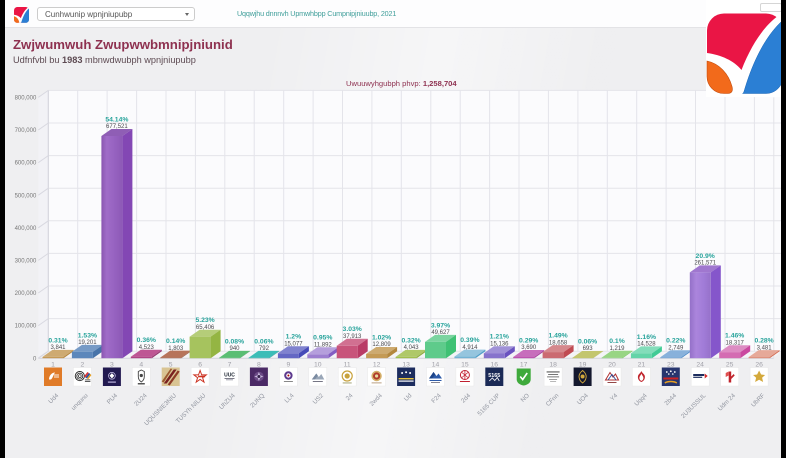 The image size is (786, 458). What do you see at coordinates (205, 328) in the screenshot?
I see `svg-text: 65,406` at bounding box center [205, 328].